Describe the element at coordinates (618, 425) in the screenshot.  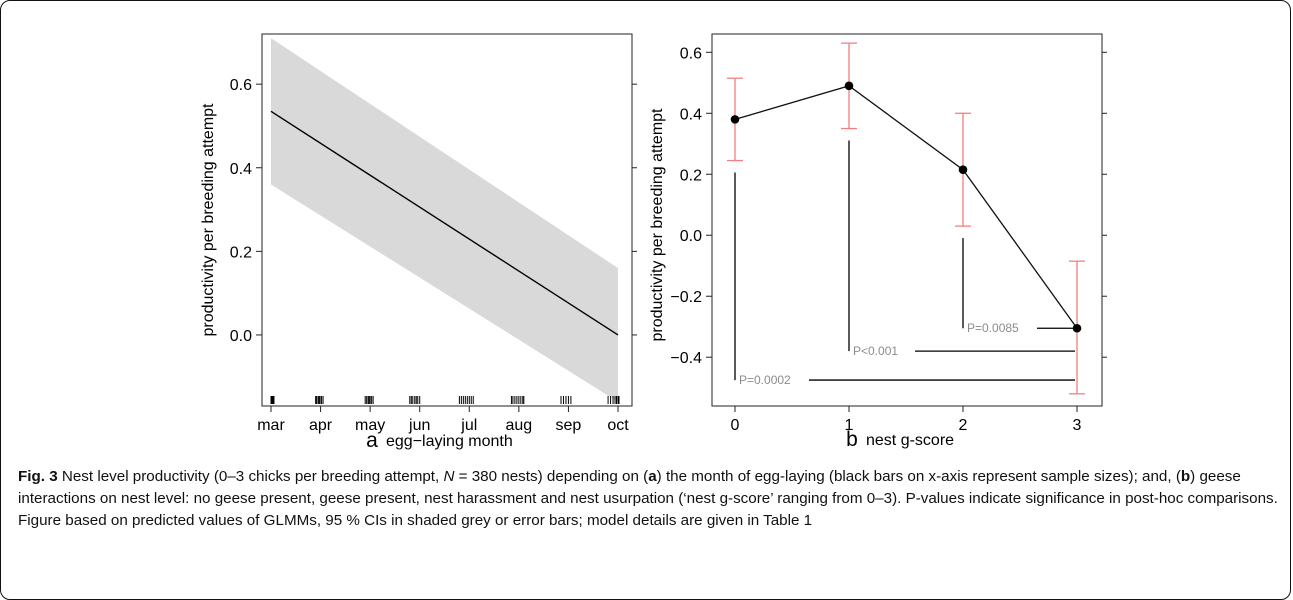
I see `x-tick-label: oct` at that location.